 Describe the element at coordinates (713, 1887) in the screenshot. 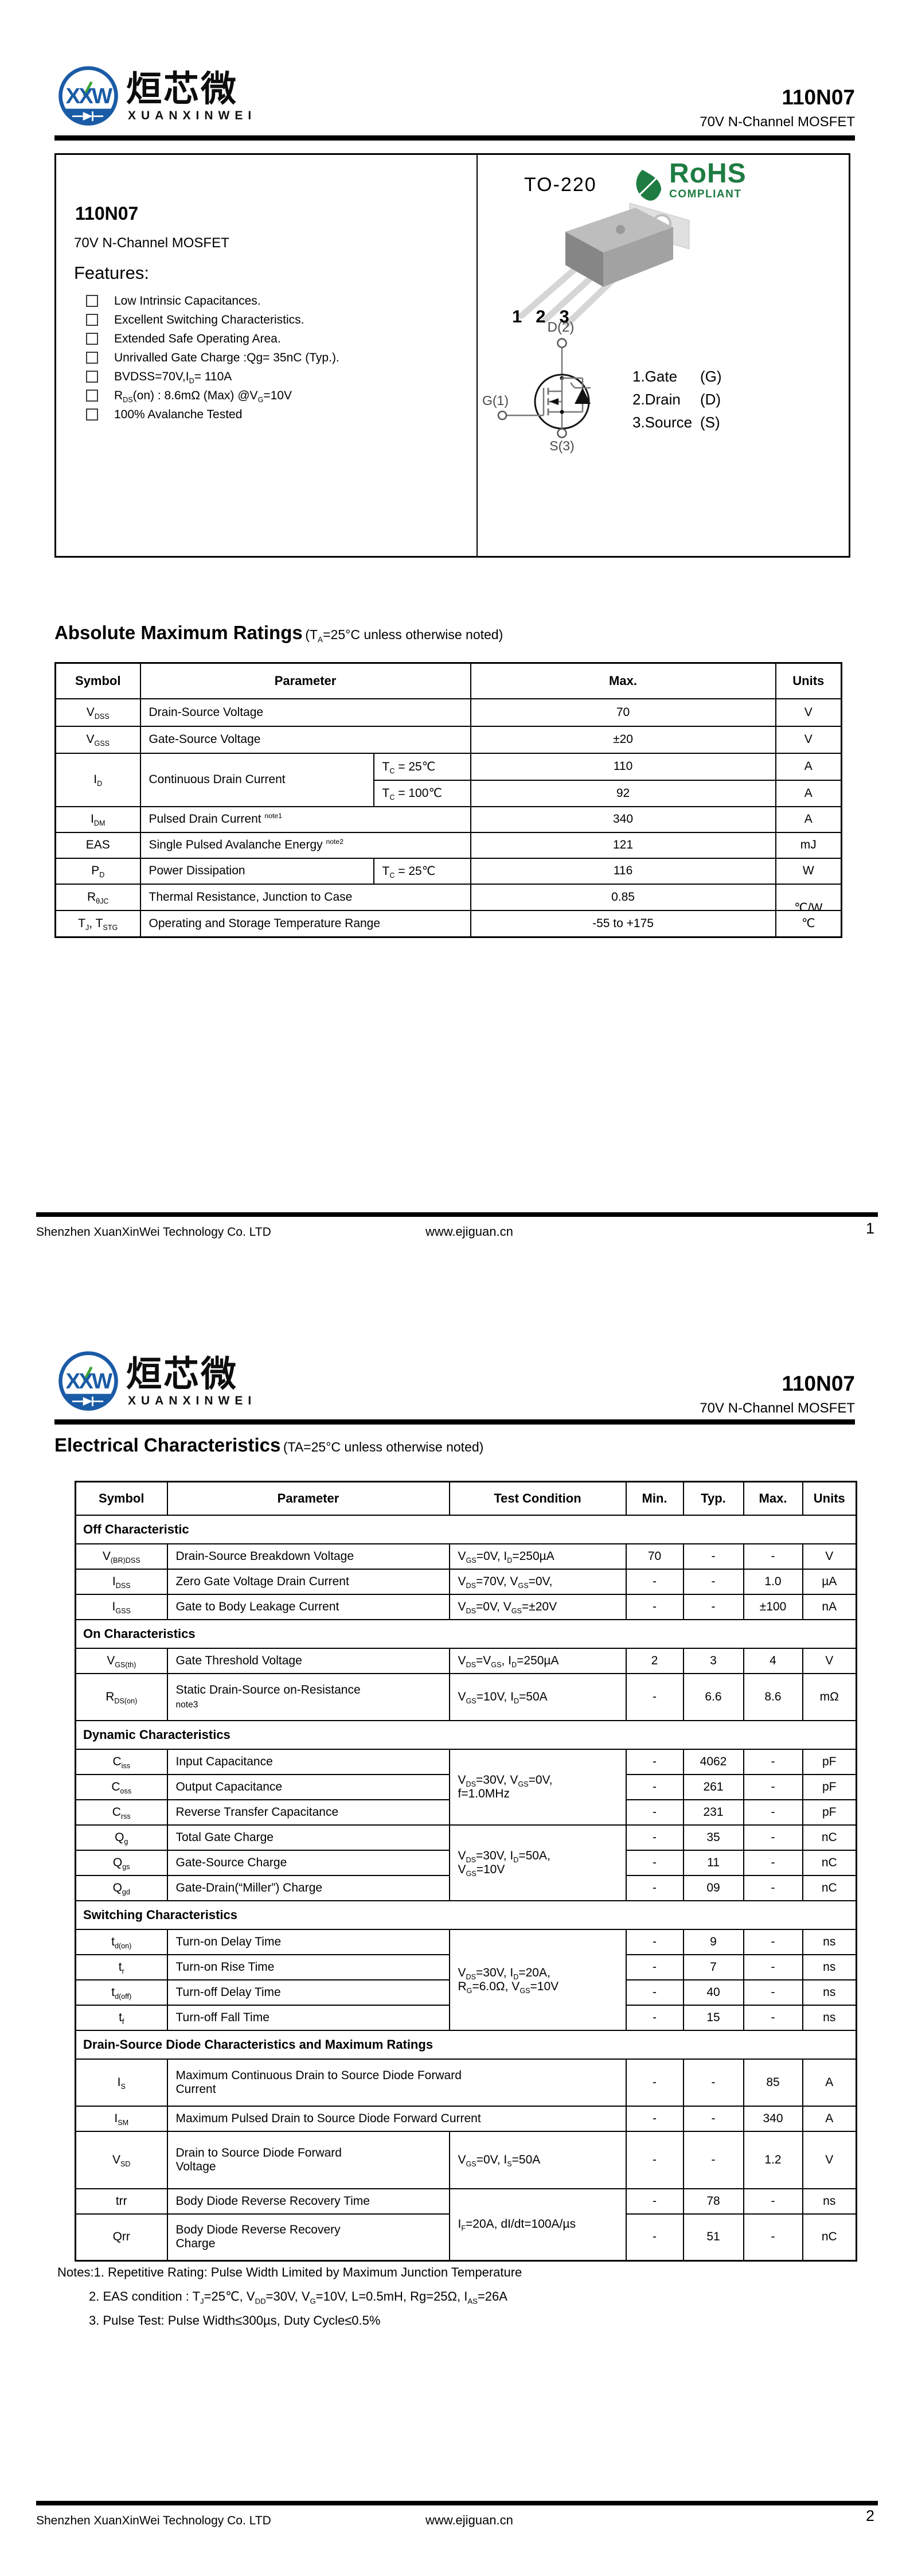

I see `typ-cell: 09` at that location.